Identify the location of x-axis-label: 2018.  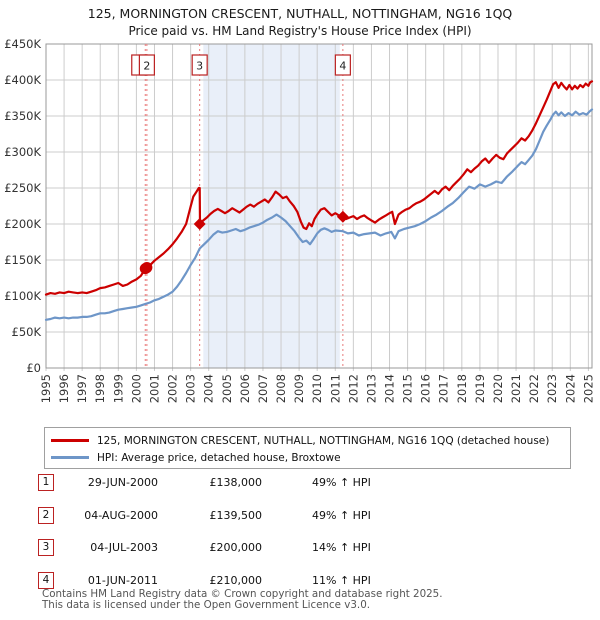
(462, 388).